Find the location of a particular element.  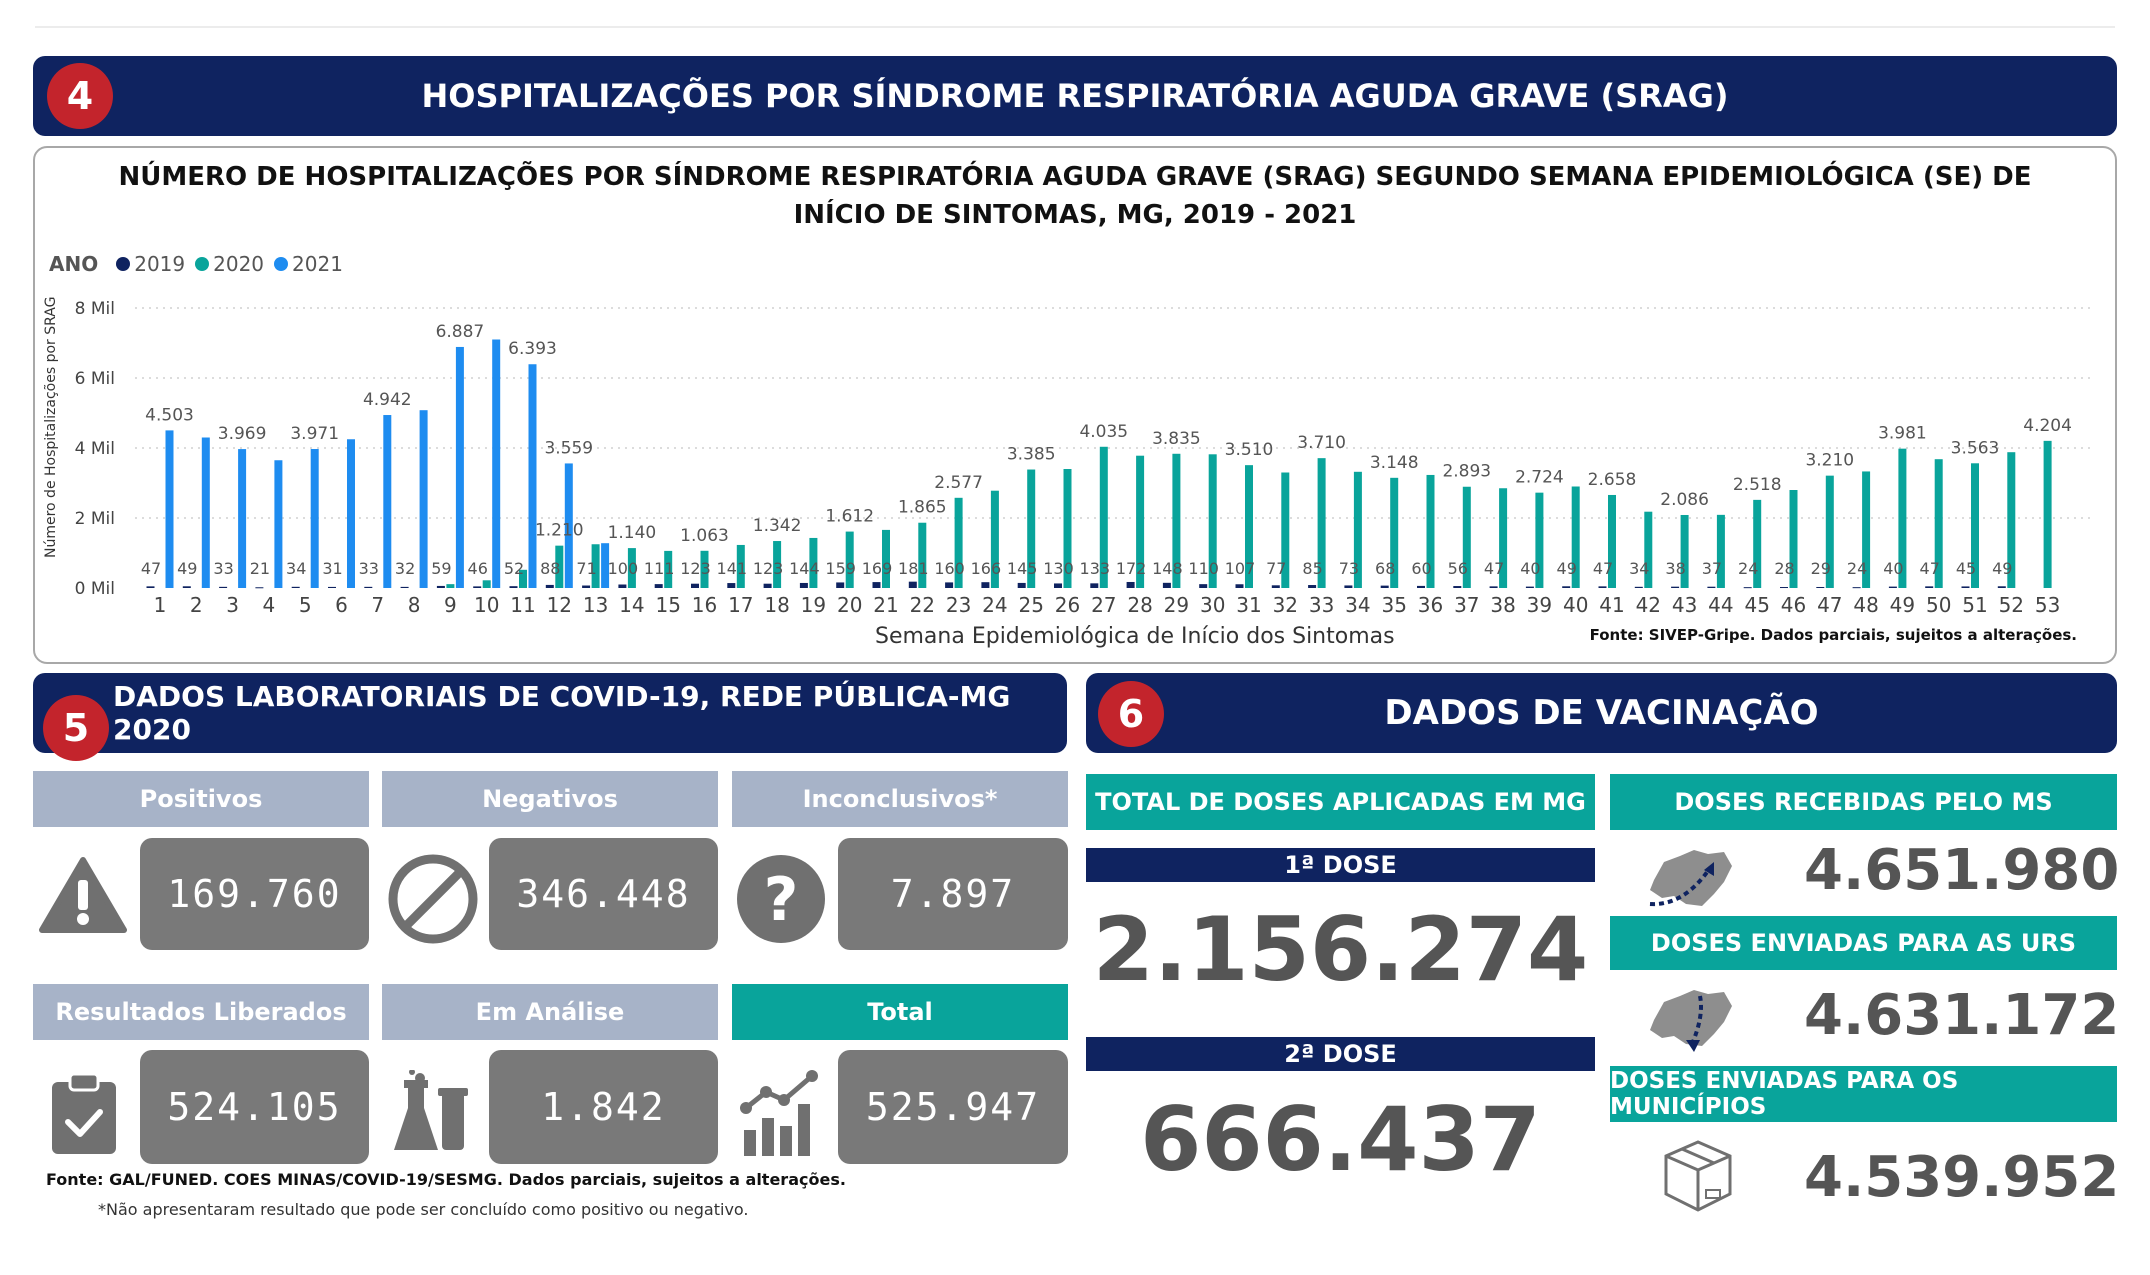

y-tick-label: 0 Mil is located at coordinates (95, 589).